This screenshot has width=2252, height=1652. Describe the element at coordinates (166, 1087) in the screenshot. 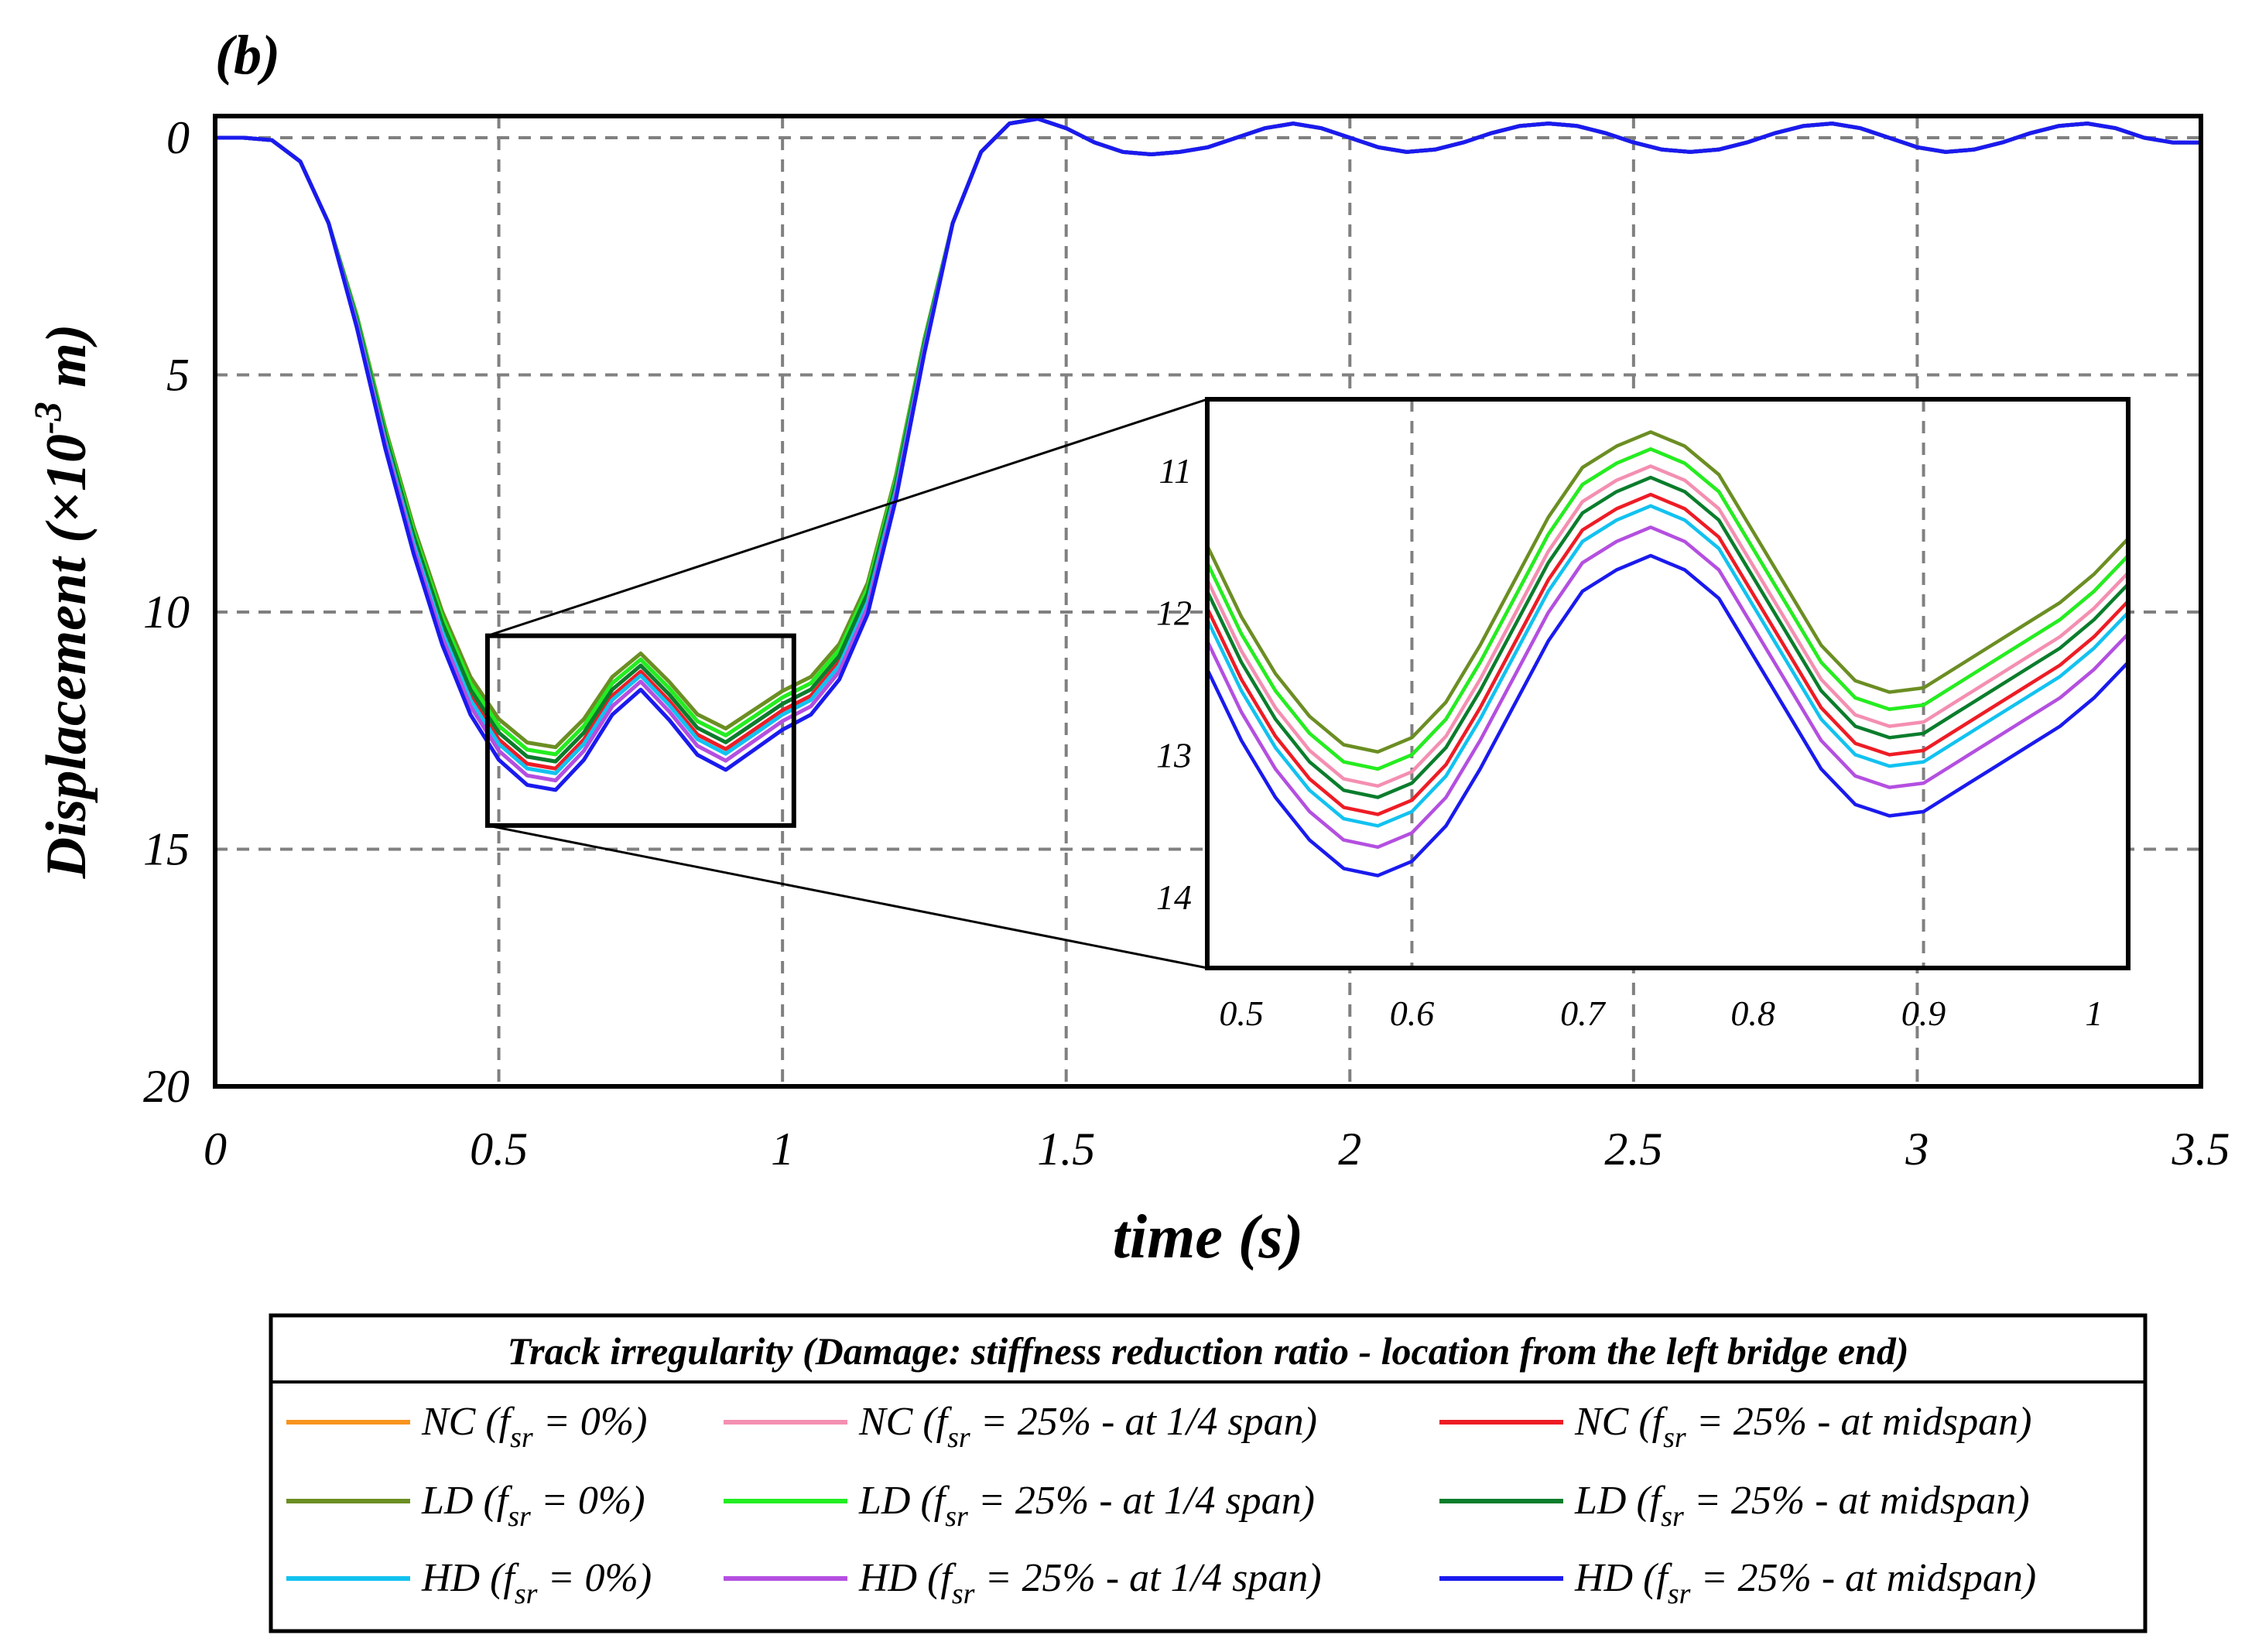

I see `y-tick-label: 20` at that location.